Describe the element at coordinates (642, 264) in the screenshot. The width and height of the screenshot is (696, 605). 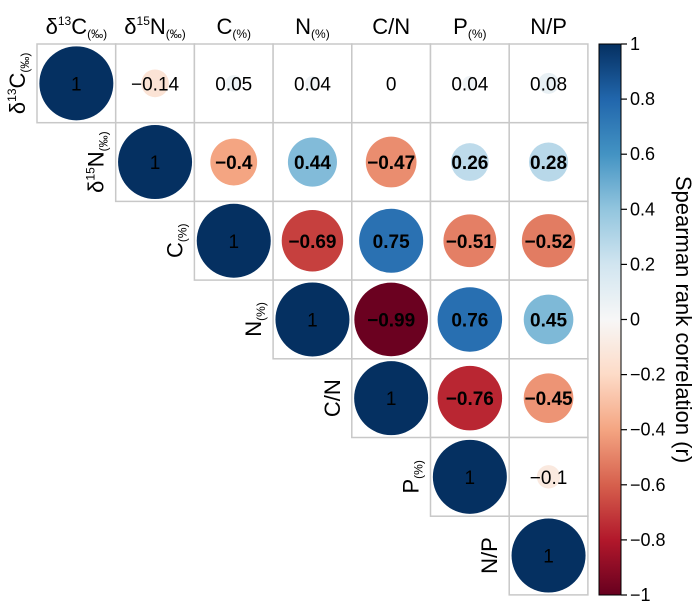
I see `colorbar-tick-label-4: 0.2` at that location.